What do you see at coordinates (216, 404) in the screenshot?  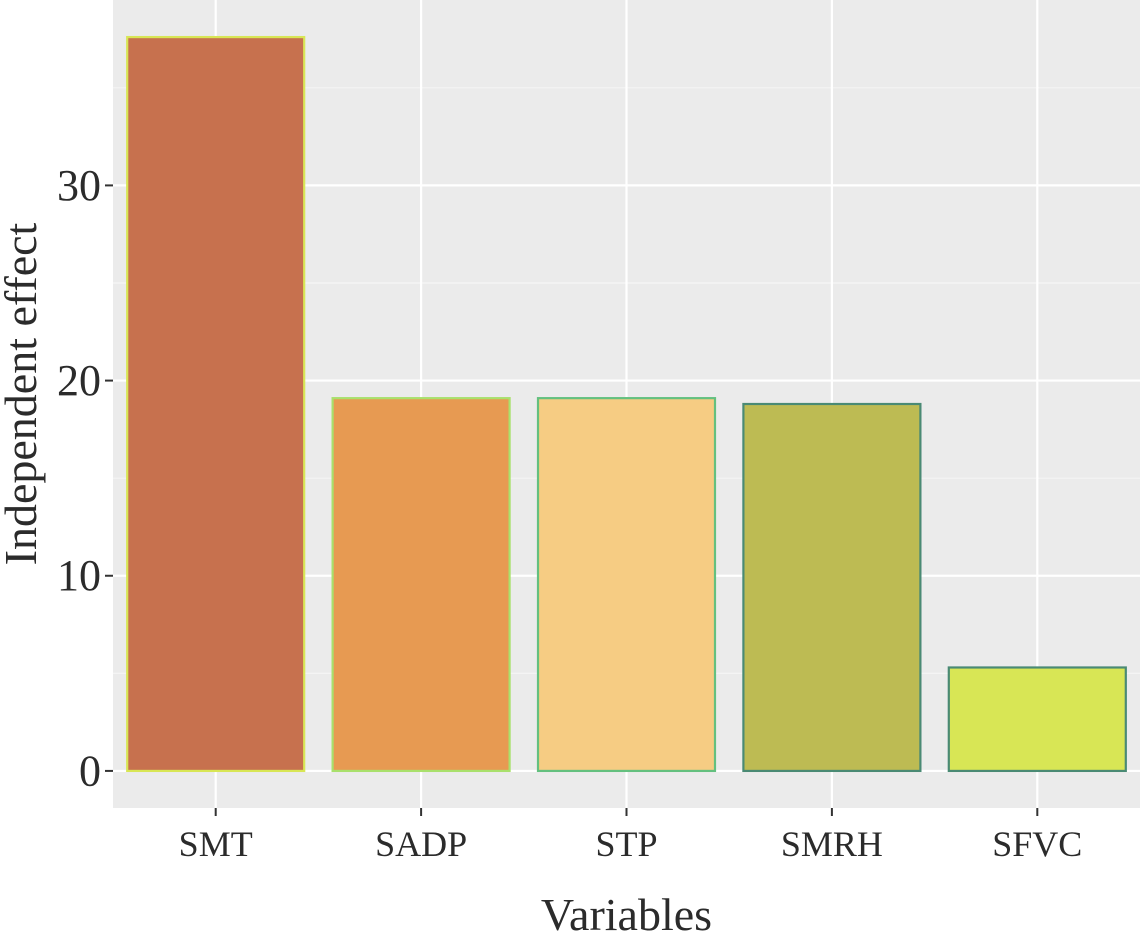 I see `bar-smt` at bounding box center [216, 404].